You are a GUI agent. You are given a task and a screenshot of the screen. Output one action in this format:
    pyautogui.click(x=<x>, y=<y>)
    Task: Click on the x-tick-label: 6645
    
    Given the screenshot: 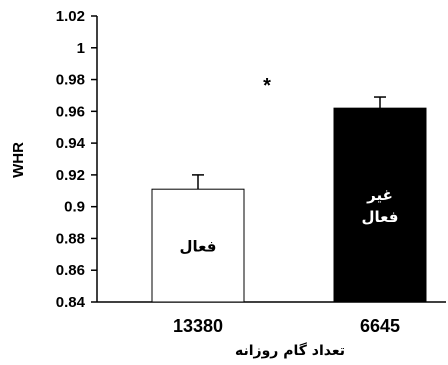 What is the action you would take?
    pyautogui.click(x=380, y=326)
    